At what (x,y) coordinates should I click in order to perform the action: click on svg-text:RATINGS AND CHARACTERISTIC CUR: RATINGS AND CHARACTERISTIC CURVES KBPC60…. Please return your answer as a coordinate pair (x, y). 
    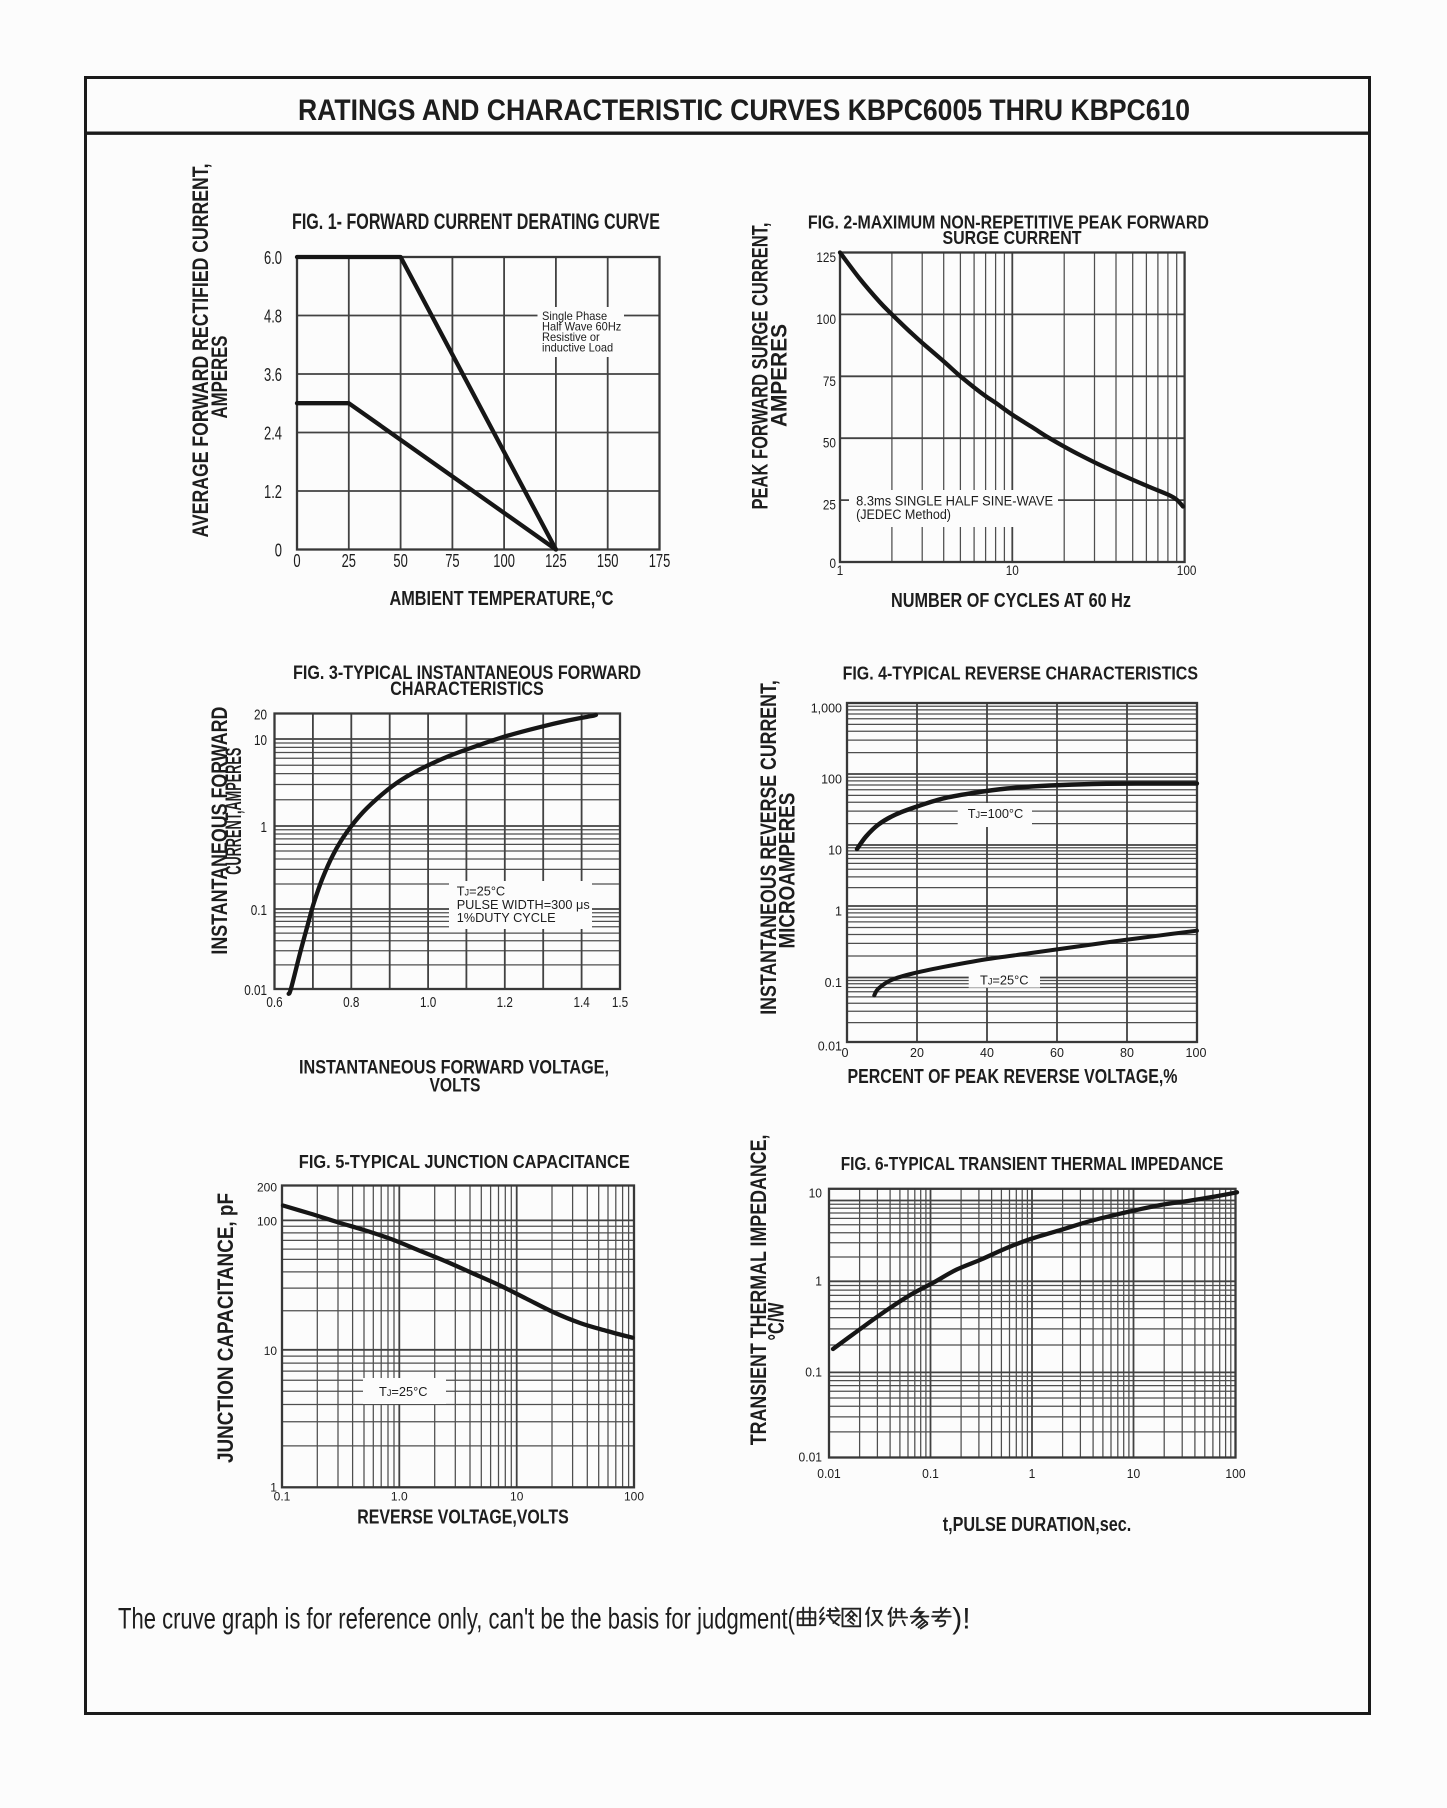
    Looking at the image, I should click on (744, 110).